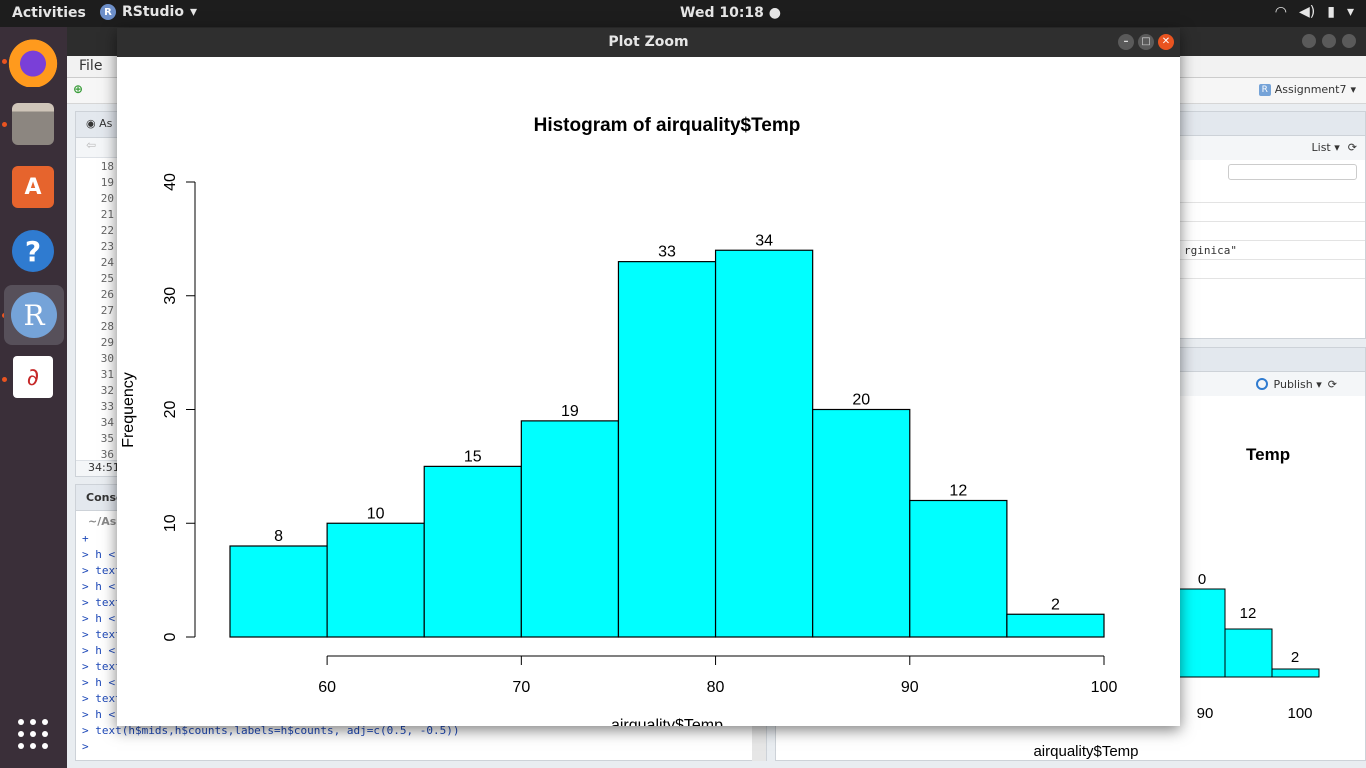  Describe the element at coordinates (107, 166) in the screenshot. I see `line-number: 18` at that location.